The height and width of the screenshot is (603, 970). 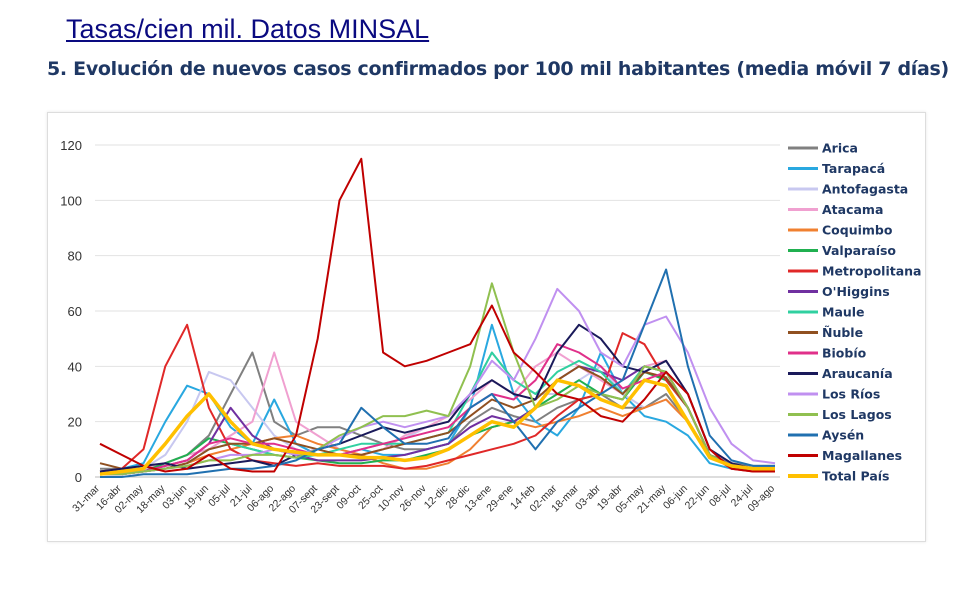 What do you see at coordinates (71, 145) in the screenshot?
I see `y-tick-label: 120` at bounding box center [71, 145].